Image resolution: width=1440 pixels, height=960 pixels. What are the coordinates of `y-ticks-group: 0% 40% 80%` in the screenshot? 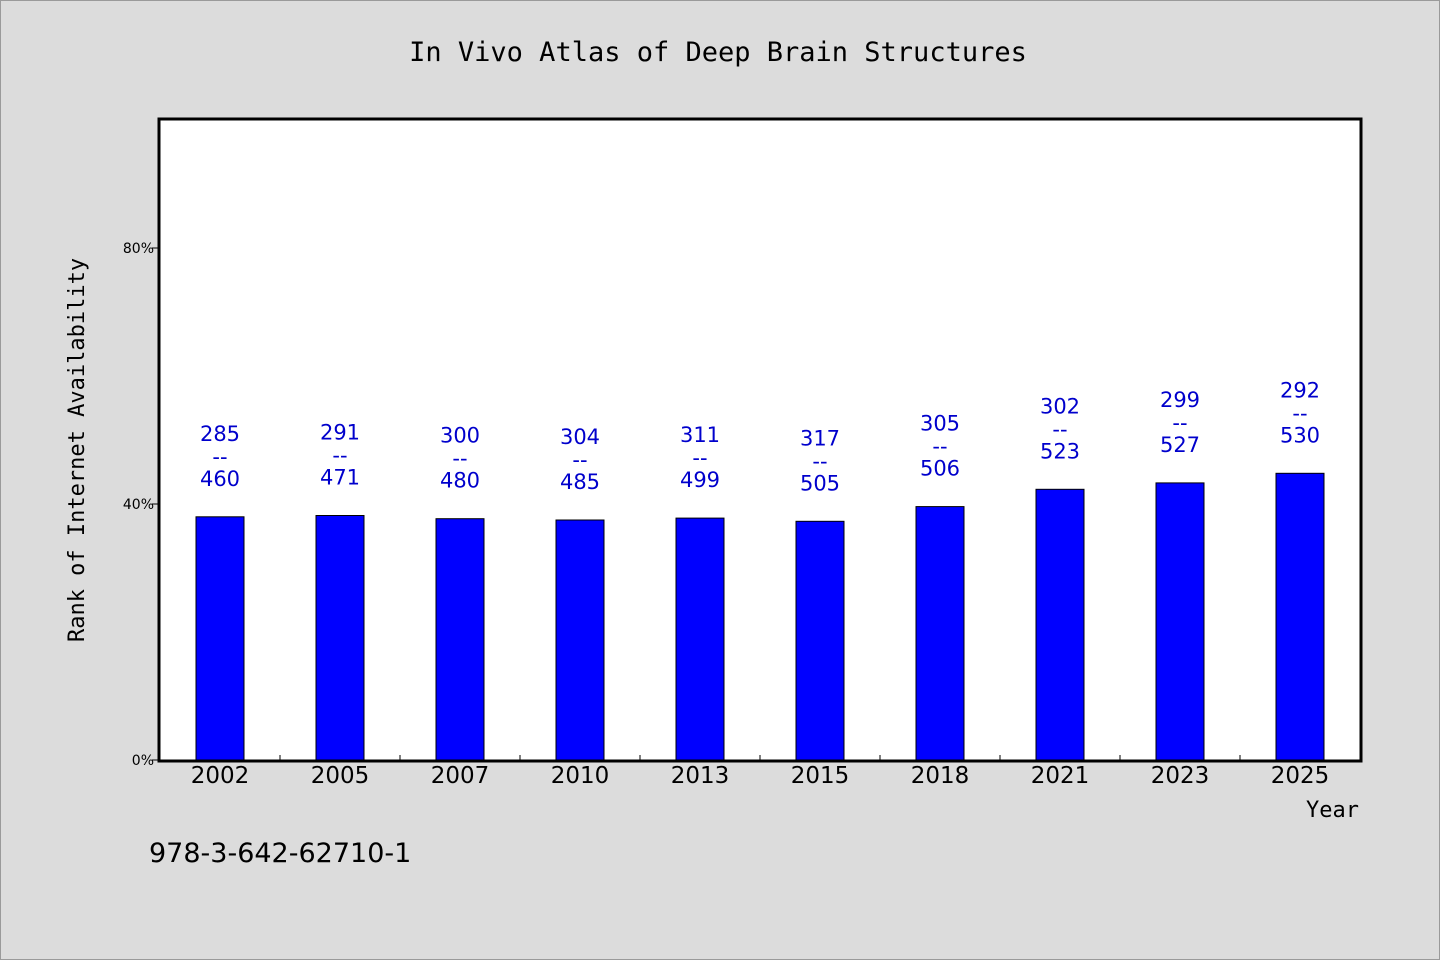 It's located at (141, 505).